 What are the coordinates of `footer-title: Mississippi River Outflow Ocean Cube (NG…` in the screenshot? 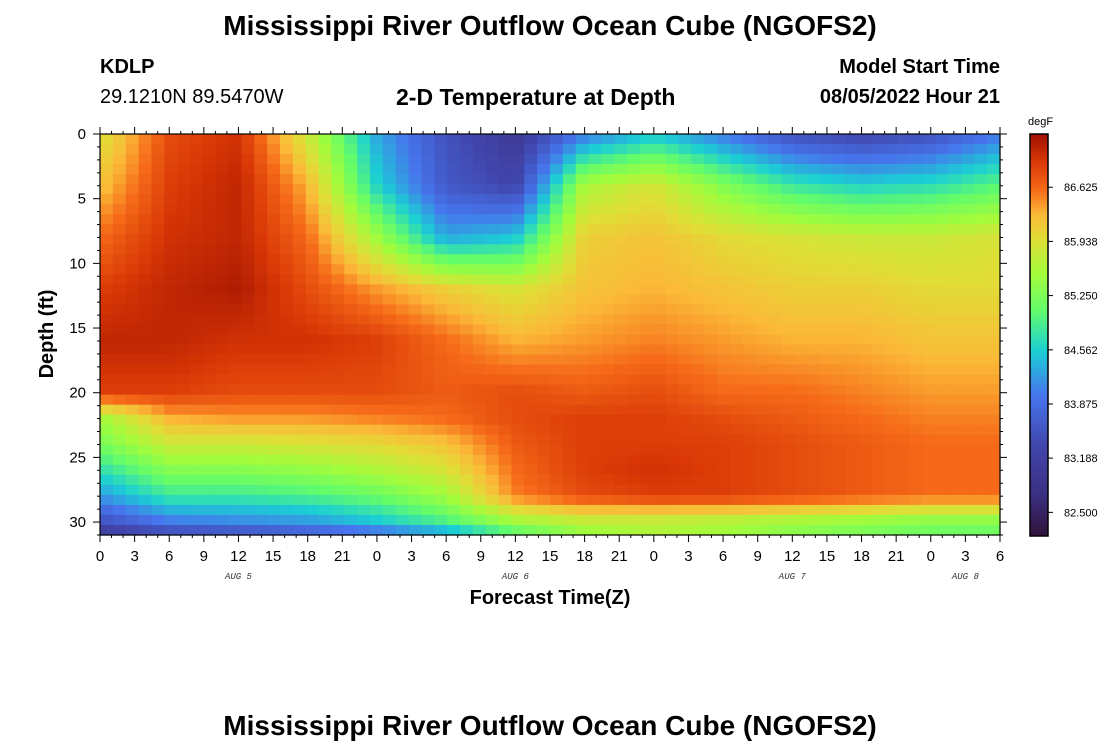 It's located at (550, 725).